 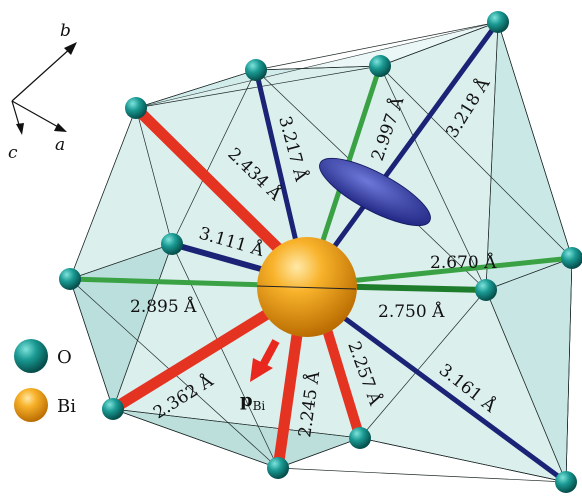 I want to click on legend-bi-label: Bi, so click(x=66, y=406).